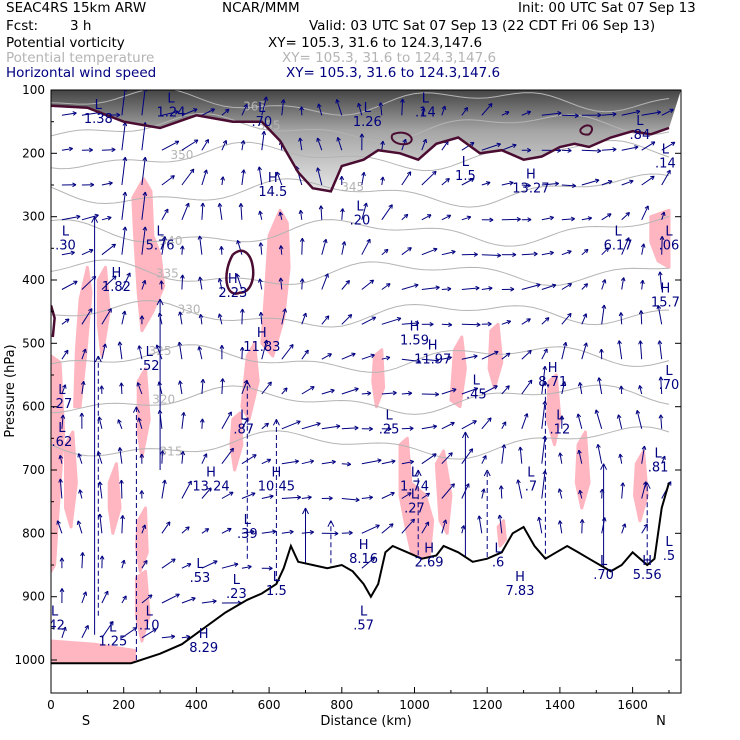 The image size is (740, 740). Describe the element at coordinates (276, 486) in the screenshot. I see `extremum-value-32: 10.45` at that location.